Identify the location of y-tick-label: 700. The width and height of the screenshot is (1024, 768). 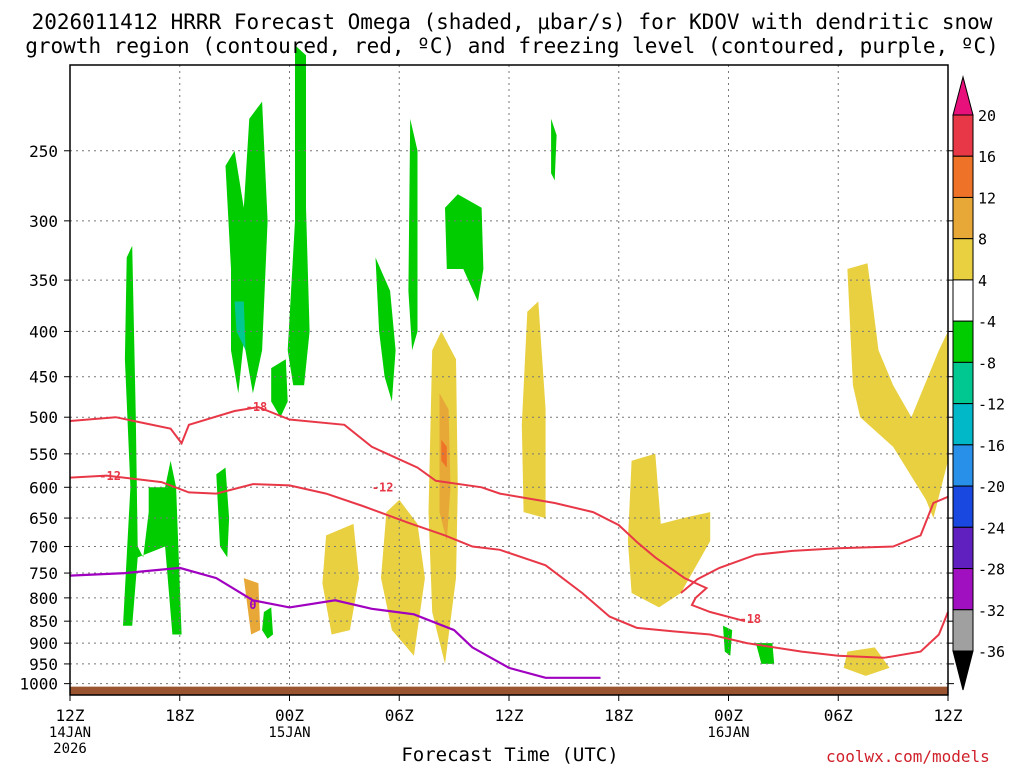
(43, 547).